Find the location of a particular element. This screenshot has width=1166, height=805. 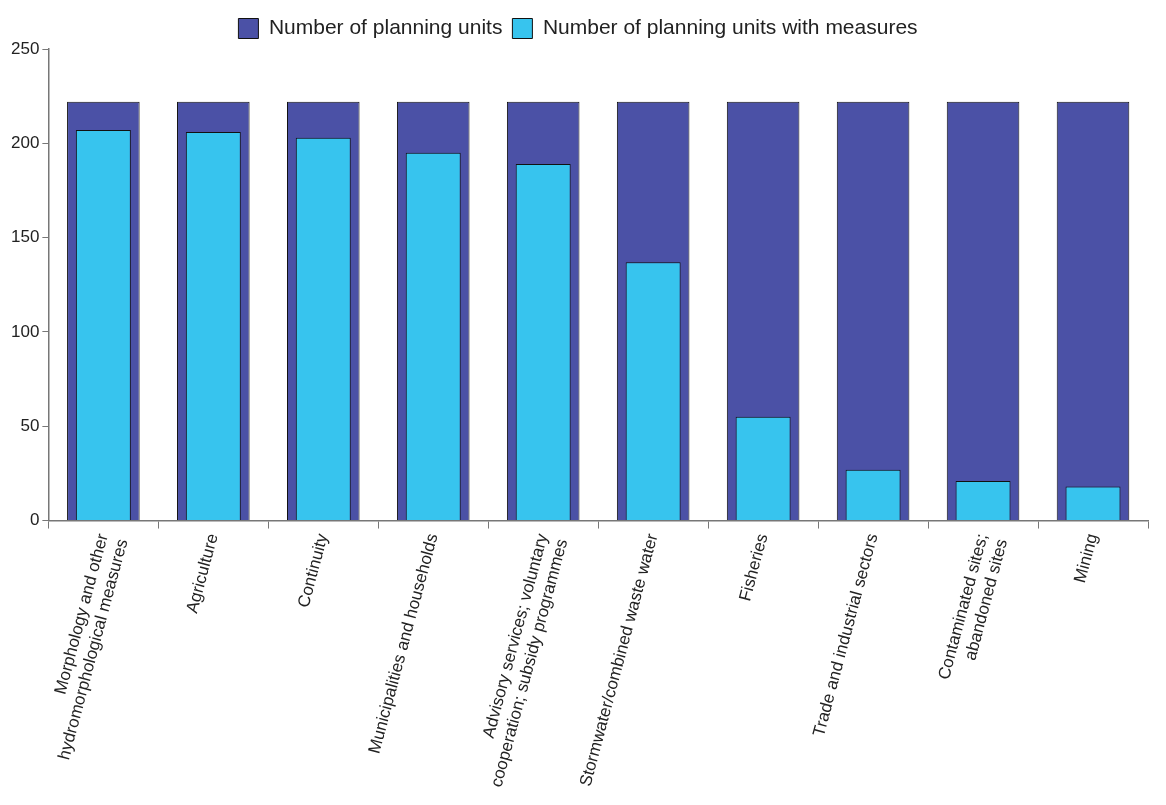

legend-label: Number of planning units with measures is located at coordinates (730, 27).